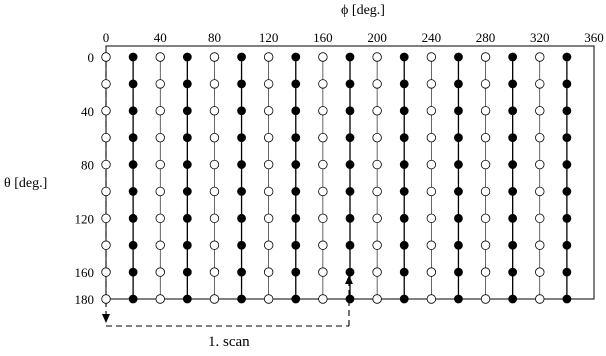  What do you see at coordinates (87, 165) in the screenshot?
I see `theta-tick-label: 80` at bounding box center [87, 165].